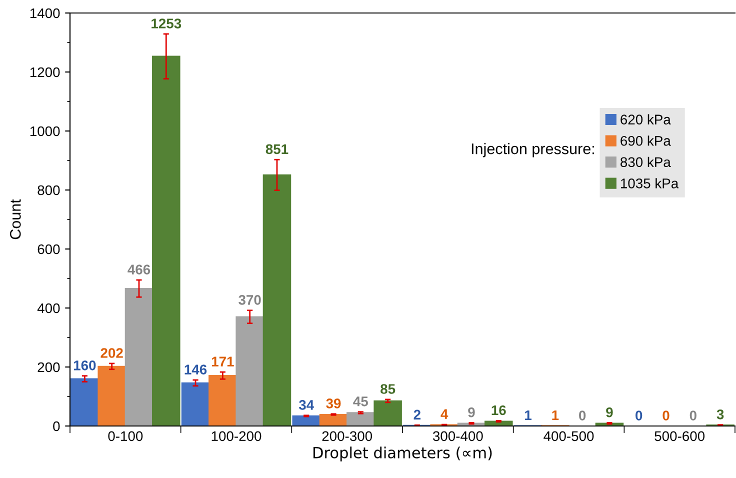 Image resolution: width=736 pixels, height=478 pixels. I want to click on y-tick-label: 1200, so click(45, 72).